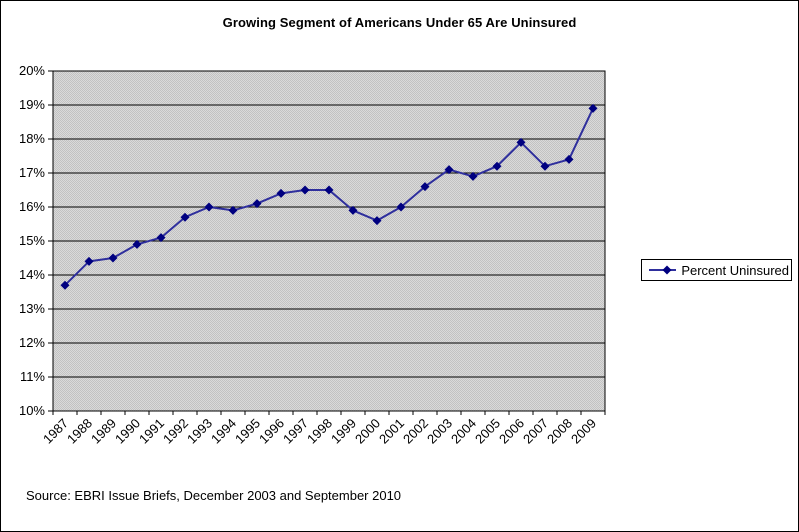 The width and height of the screenshot is (799, 532). What do you see at coordinates (32, 308) in the screenshot?
I see `y-tick-label: 13%` at bounding box center [32, 308].